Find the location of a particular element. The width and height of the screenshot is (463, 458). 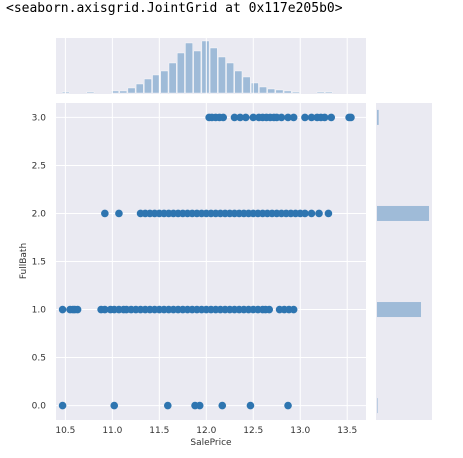

y-tick-label: 1.5 is located at coordinates (39, 263).